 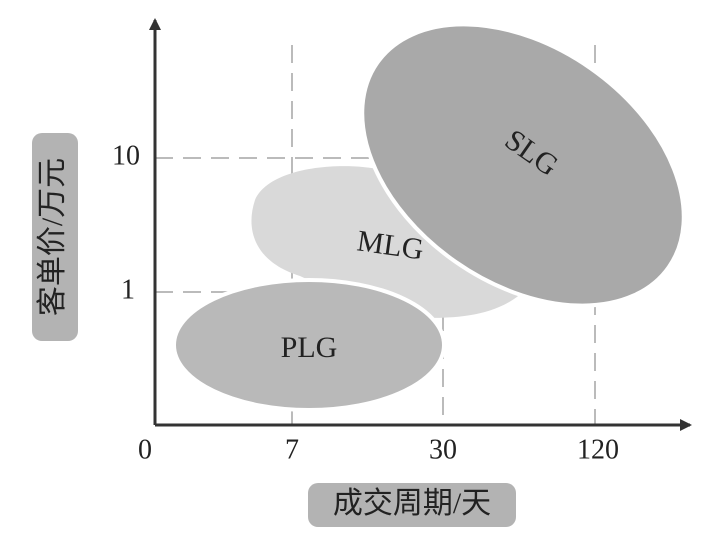 I want to click on y-tick-label: 10, so click(x=126, y=155).